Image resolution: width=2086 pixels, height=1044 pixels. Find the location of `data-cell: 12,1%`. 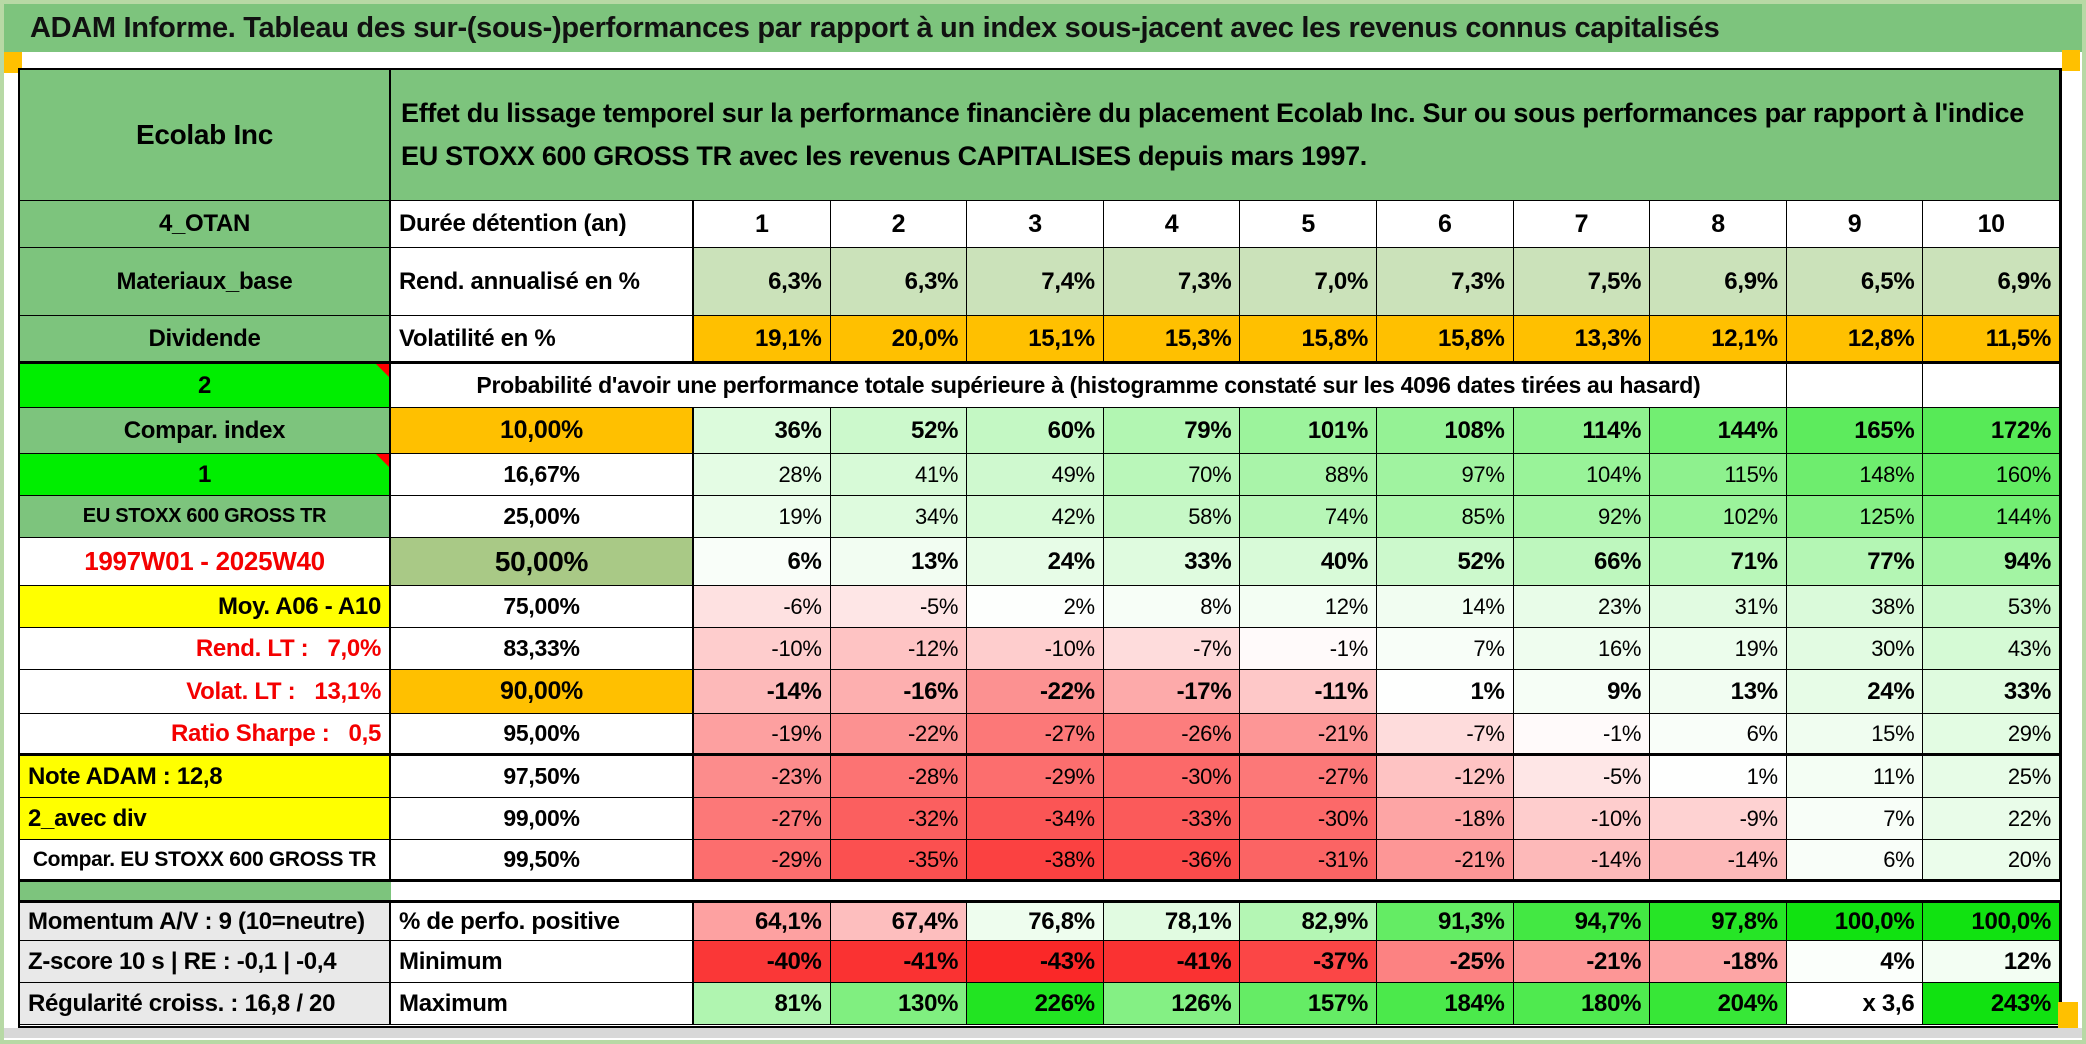

data-cell: 12,1% is located at coordinates (1718, 340).